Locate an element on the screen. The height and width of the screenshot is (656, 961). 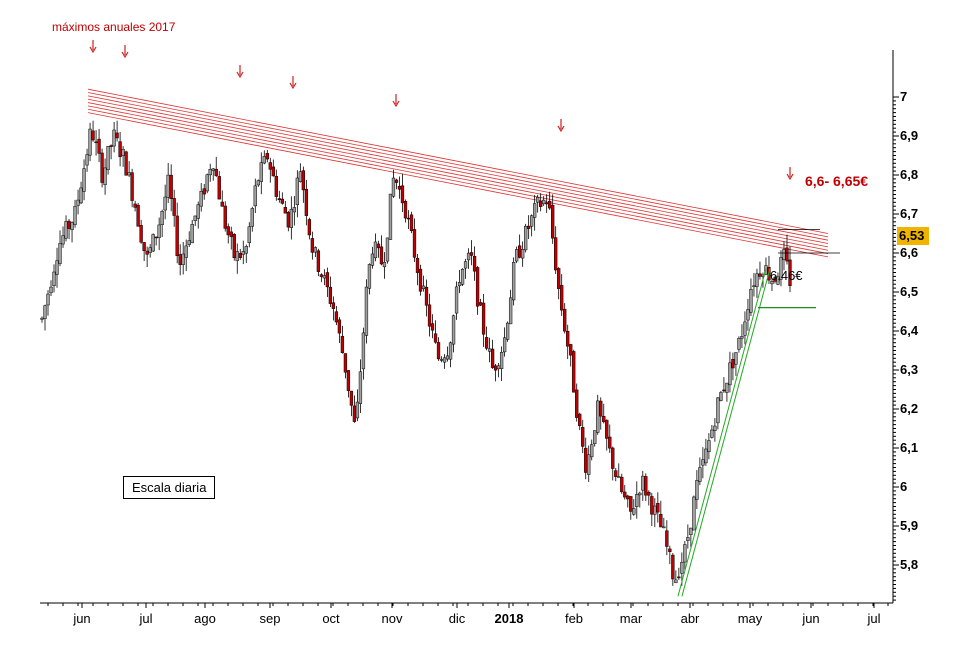
y-tick-label: 5,8 is located at coordinates (909, 564).